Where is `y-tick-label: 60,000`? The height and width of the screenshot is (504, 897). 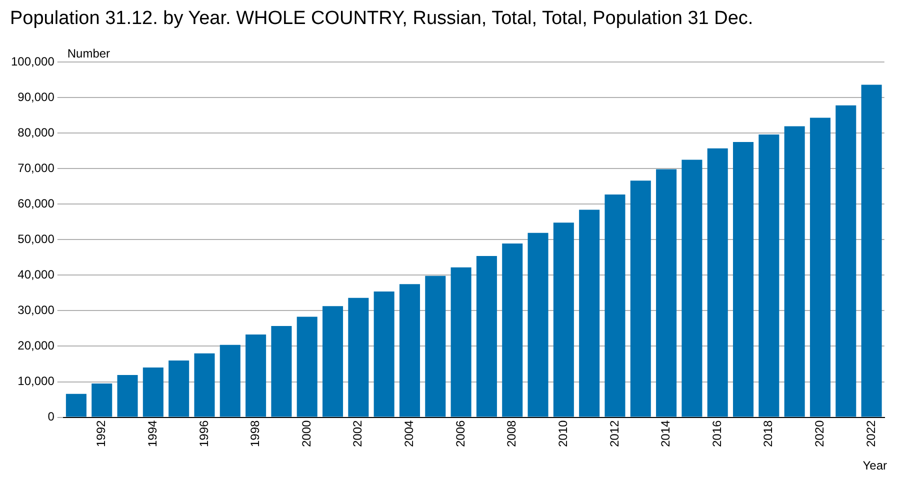 y-tick-label: 60,000 is located at coordinates (36, 203).